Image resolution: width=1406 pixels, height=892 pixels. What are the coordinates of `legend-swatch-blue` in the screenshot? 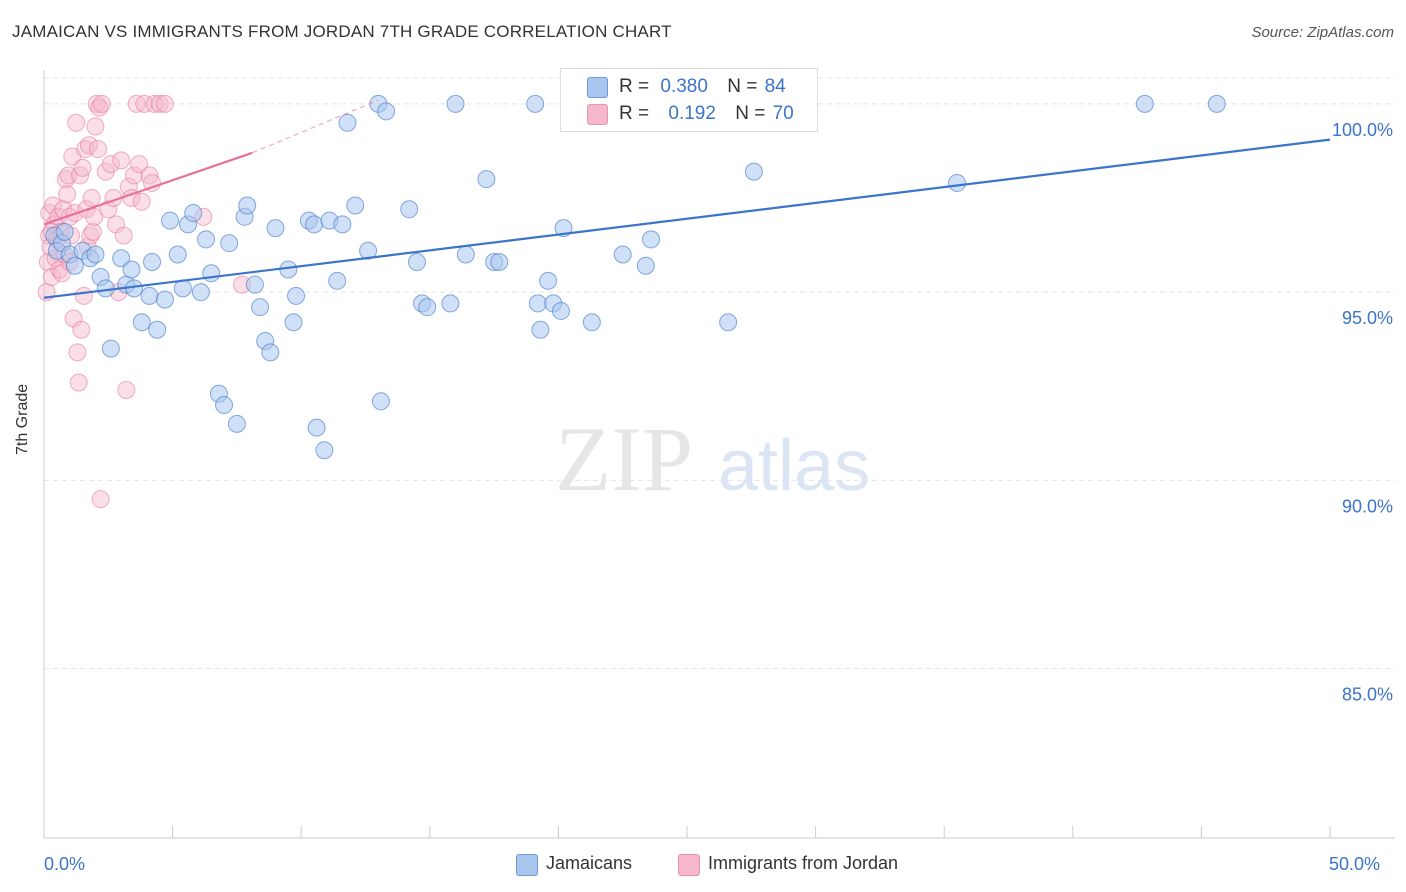 It's located at (597, 87).